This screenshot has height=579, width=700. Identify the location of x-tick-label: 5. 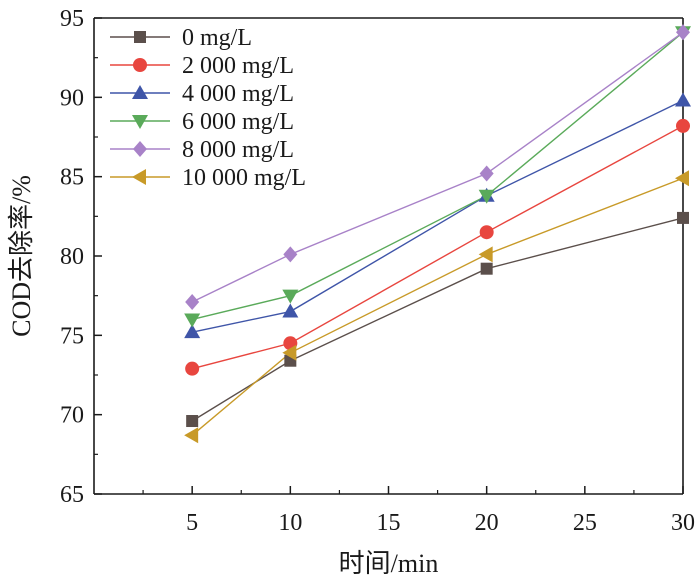
(192, 523).